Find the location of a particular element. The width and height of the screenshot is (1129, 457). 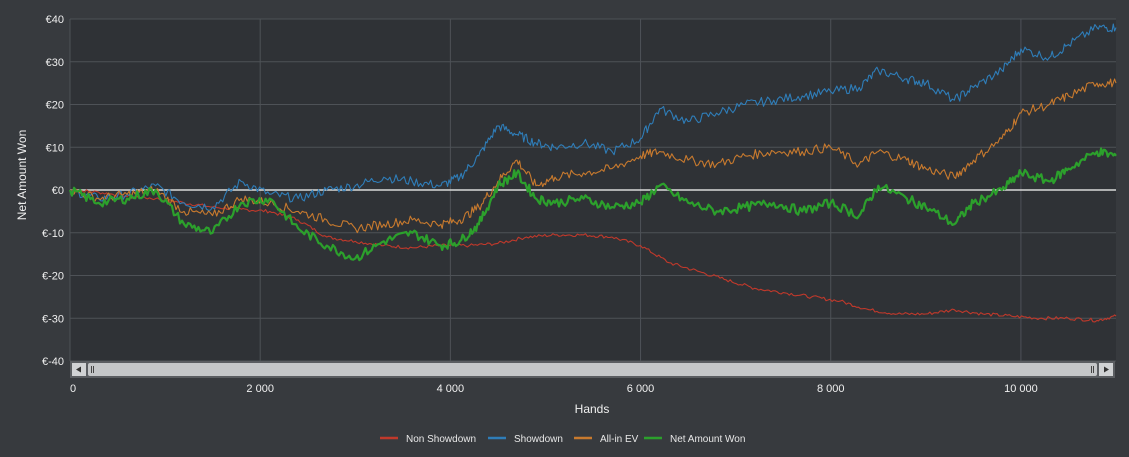

y-axis-label: Net Amount Won is located at coordinates (22, 175).